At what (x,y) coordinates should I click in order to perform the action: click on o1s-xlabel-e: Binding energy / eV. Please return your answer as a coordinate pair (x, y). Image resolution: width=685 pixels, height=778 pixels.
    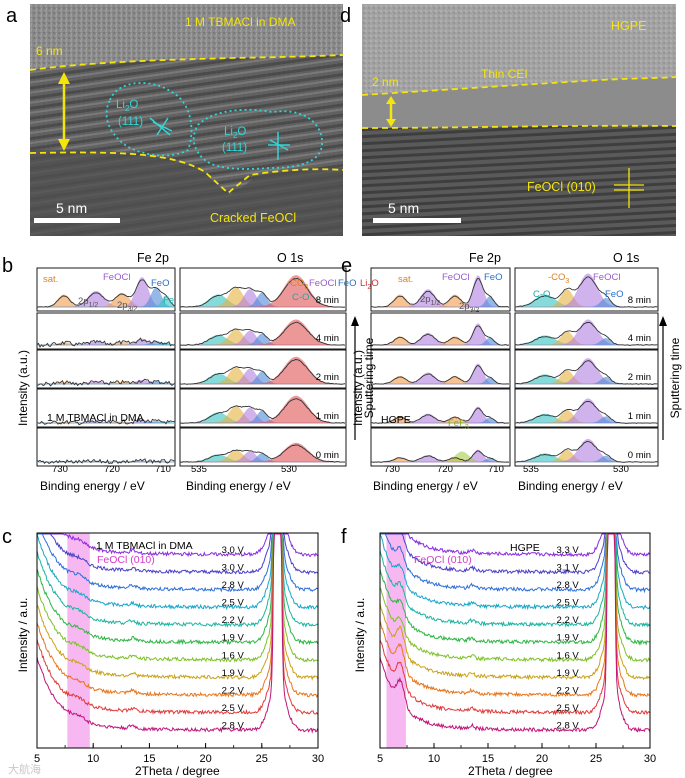
    Looking at the image, I should click on (570, 486).